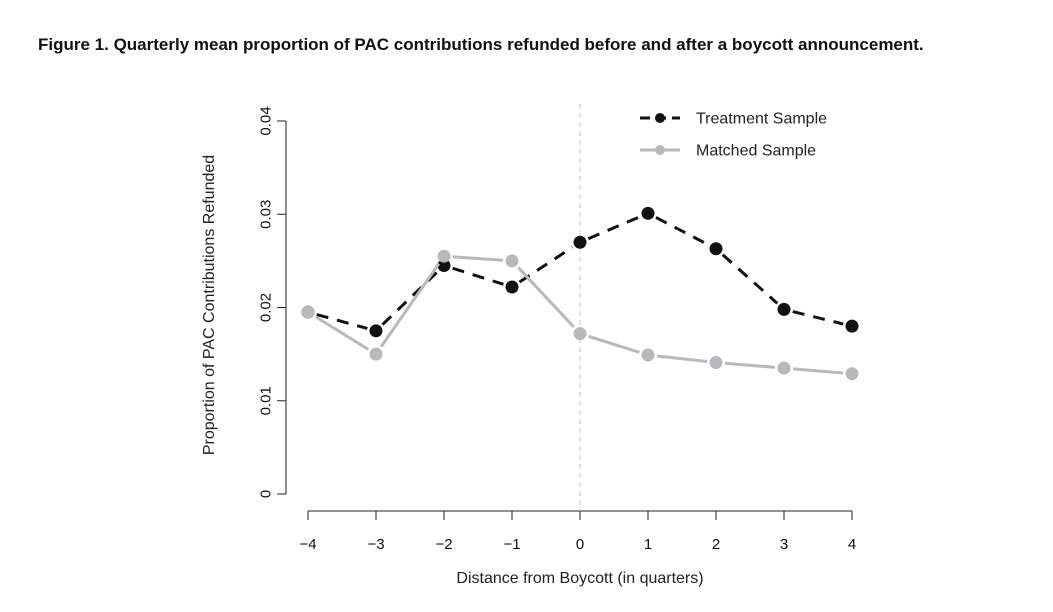 The width and height of the screenshot is (1053, 612). What do you see at coordinates (265, 400) in the screenshot?
I see `y-tick-label: 0.01` at bounding box center [265, 400].